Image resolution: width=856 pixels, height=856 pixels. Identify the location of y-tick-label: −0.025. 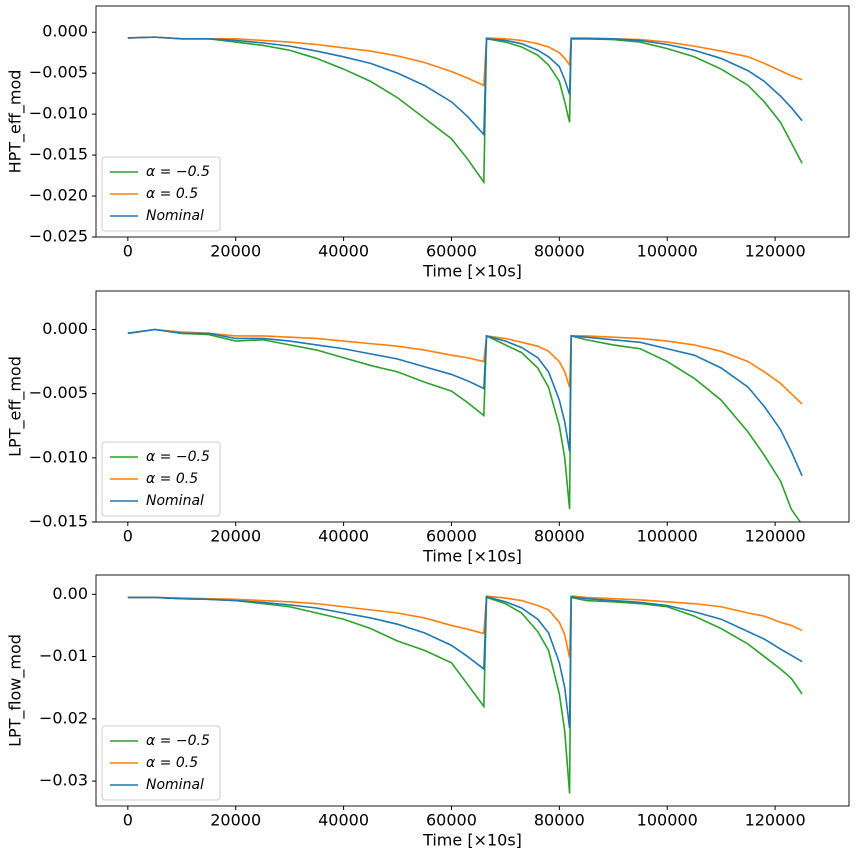
(58, 236).